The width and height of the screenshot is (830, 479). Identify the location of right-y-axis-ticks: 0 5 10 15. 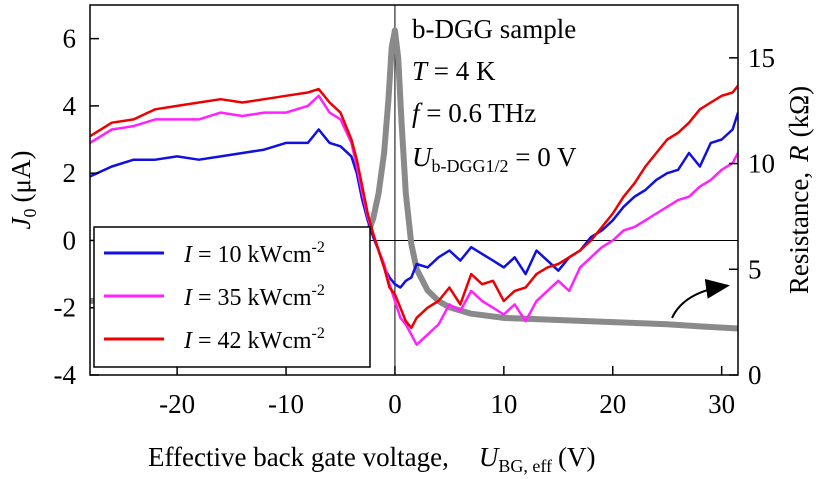
(752, 216).